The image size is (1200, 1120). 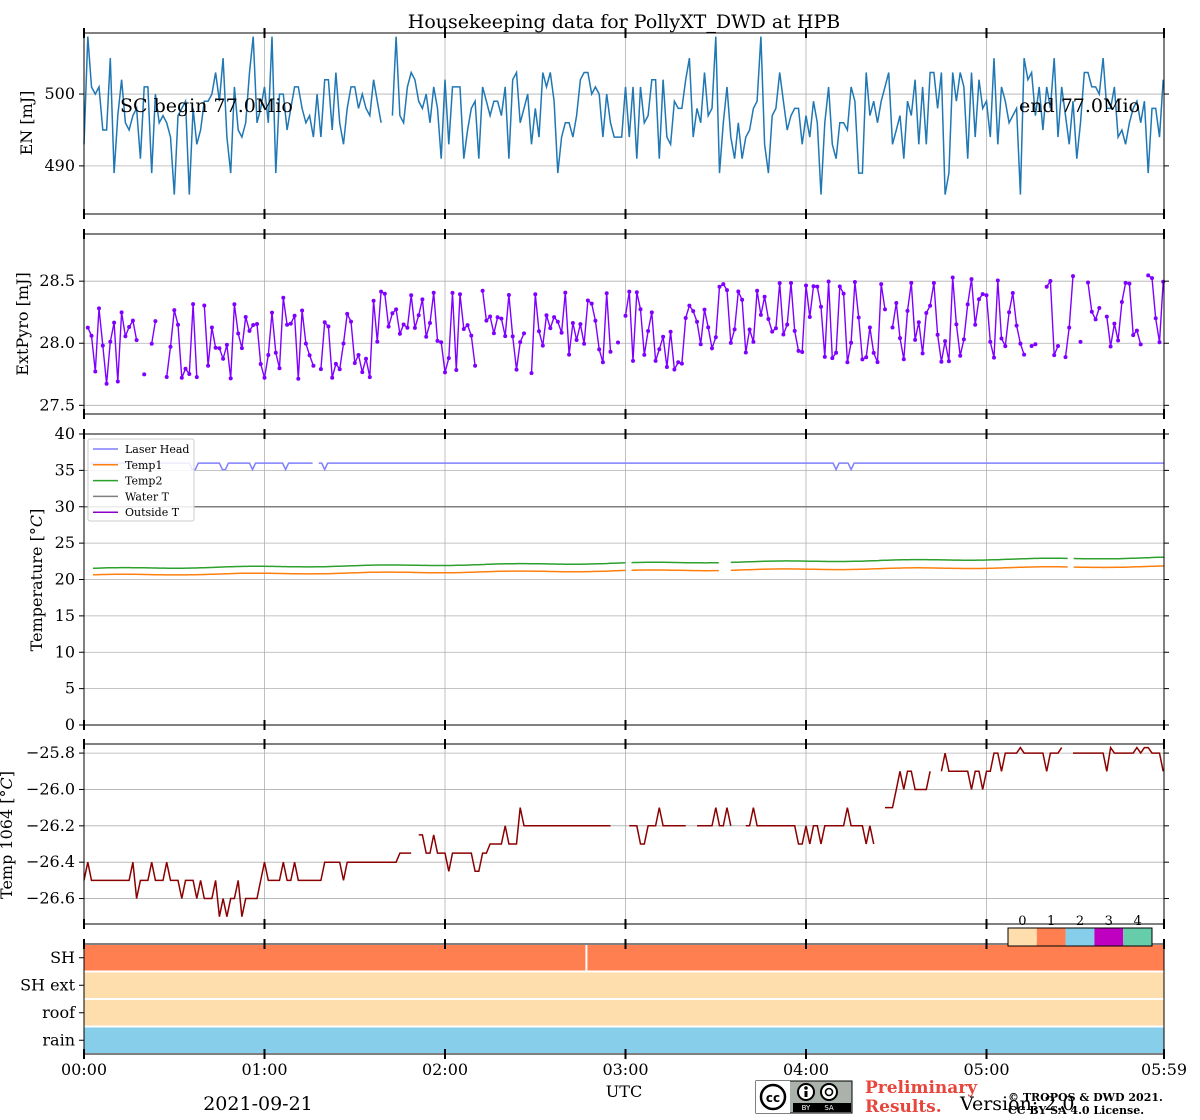 I want to click on temperature-legend: Laser Head Temp1 Temp2 Water T Outside T, so click(x=141, y=480).